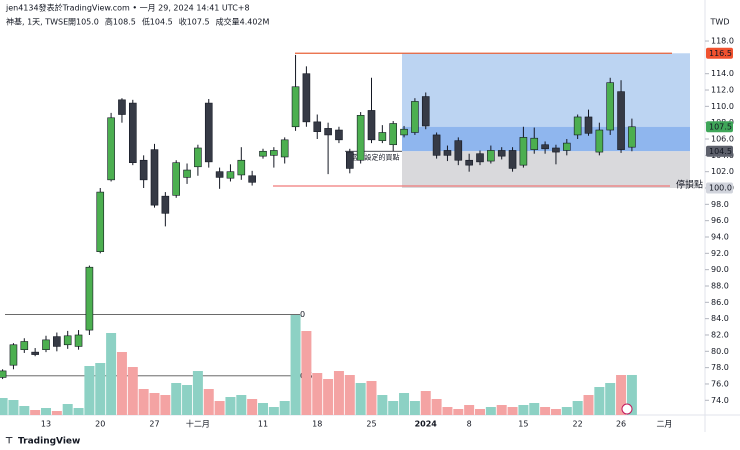 The height and width of the screenshot is (450, 740). Describe the element at coordinates (49, 442) in the screenshot. I see `brand: TradingView` at that location.